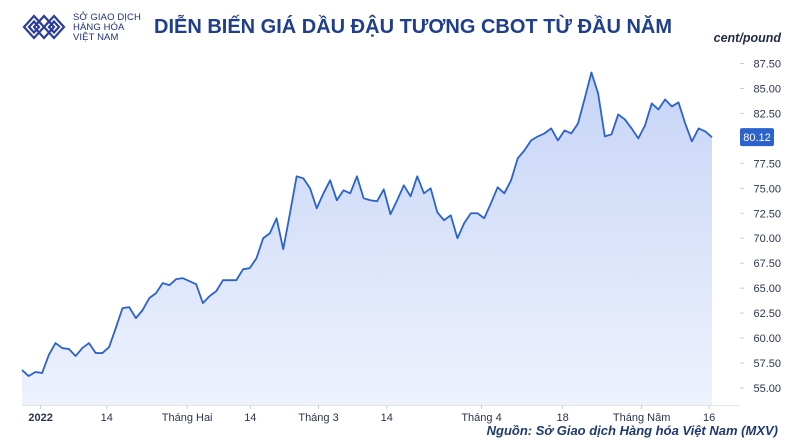  What do you see at coordinates (641, 418) in the screenshot?
I see `x-tick-label: Tháng Năm` at bounding box center [641, 418].